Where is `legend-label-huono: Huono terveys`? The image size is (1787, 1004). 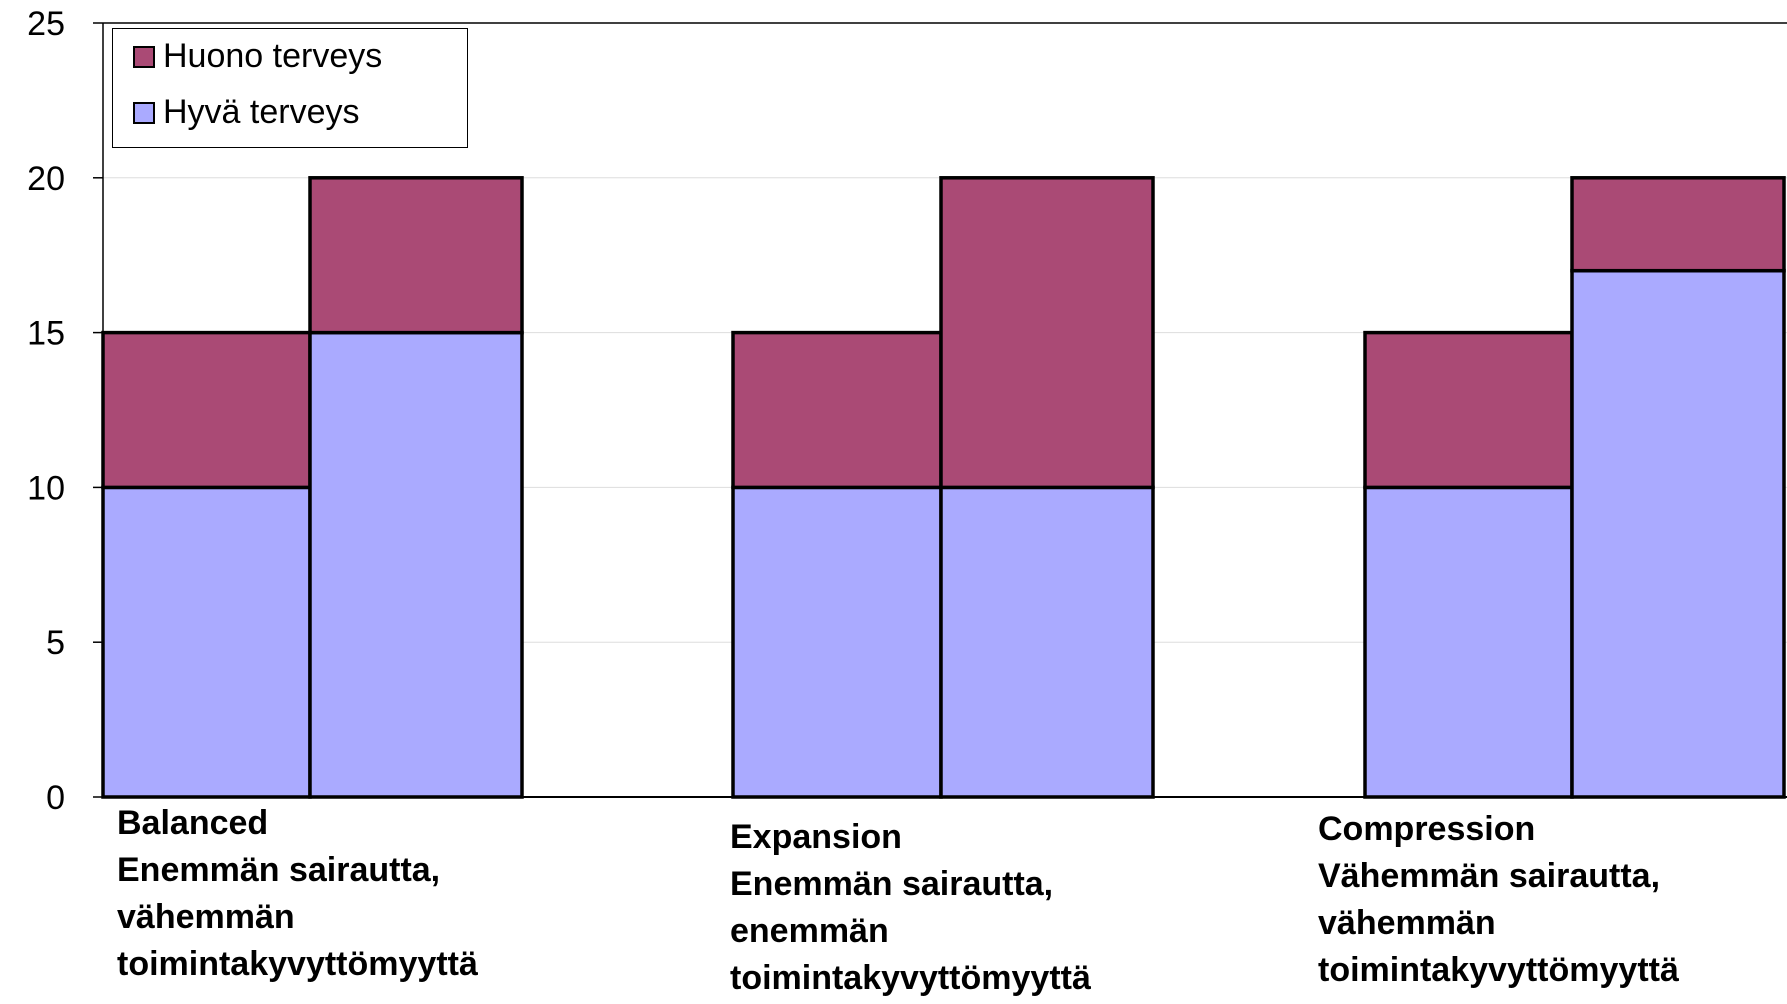 legend-label-huono: Huono terveys is located at coordinates (273, 56).